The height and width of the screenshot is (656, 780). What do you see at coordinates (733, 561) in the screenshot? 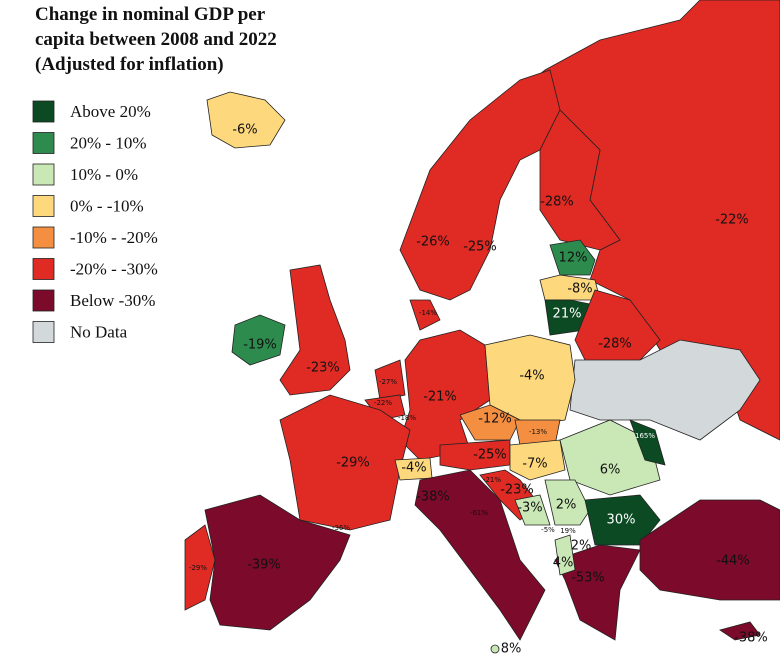
I see `region-label: -44%` at bounding box center [733, 561].